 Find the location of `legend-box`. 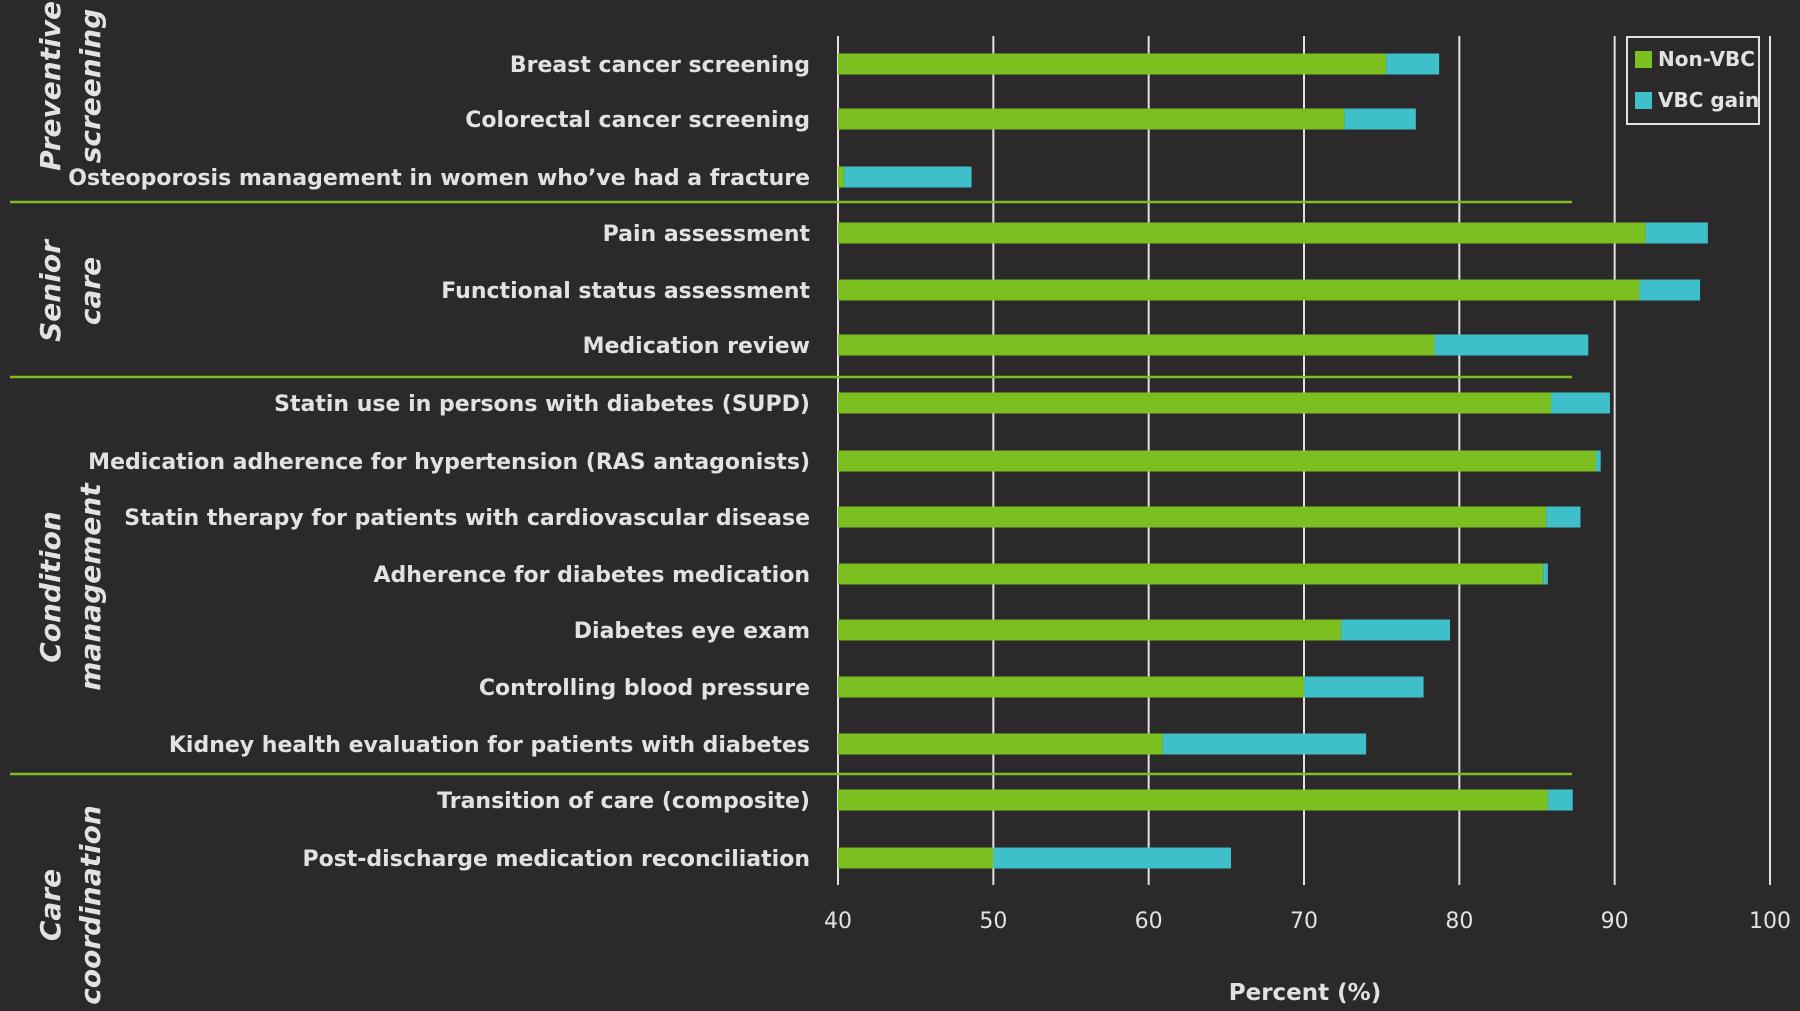

legend-box is located at coordinates (1693, 80).